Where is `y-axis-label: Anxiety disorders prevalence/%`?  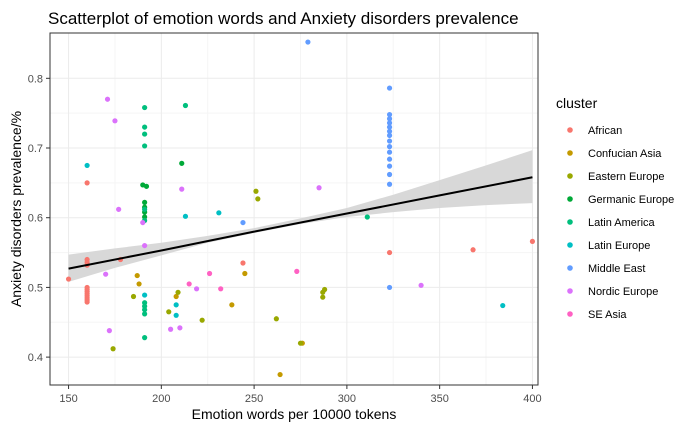 y-axis-label: Anxiety disorders prevalence/% is located at coordinates (16, 209).